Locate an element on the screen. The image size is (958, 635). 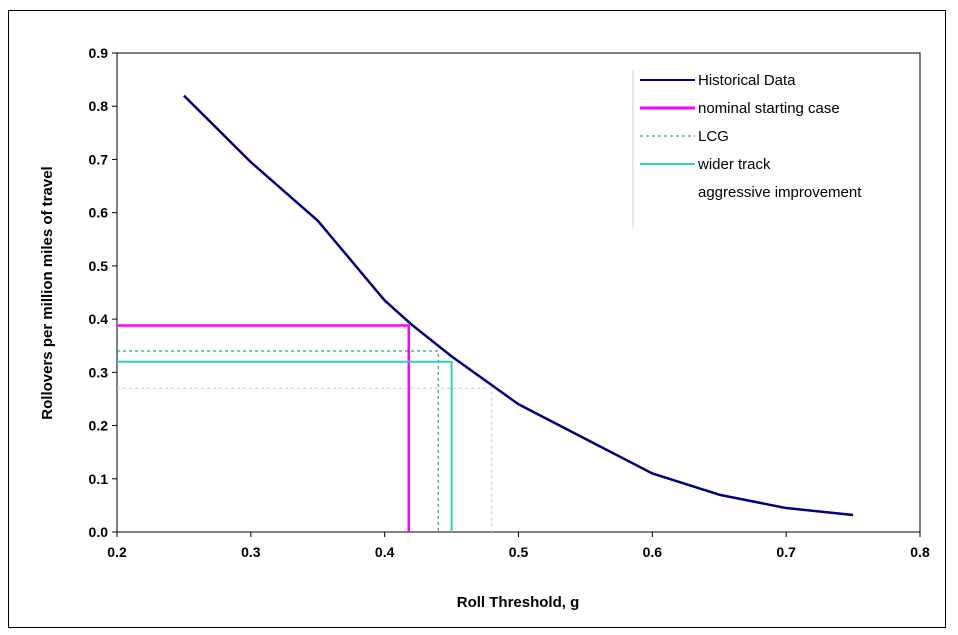
x-tick-label: 0.7 is located at coordinates (786, 552).